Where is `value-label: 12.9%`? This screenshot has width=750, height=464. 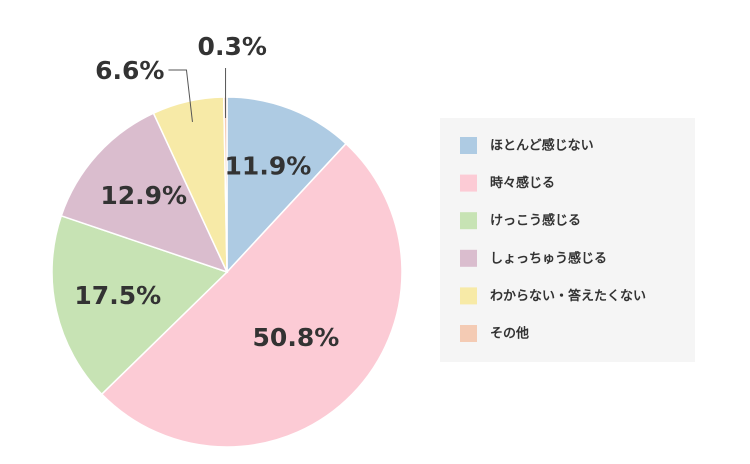 value-label: 12.9% is located at coordinates (143, 195).